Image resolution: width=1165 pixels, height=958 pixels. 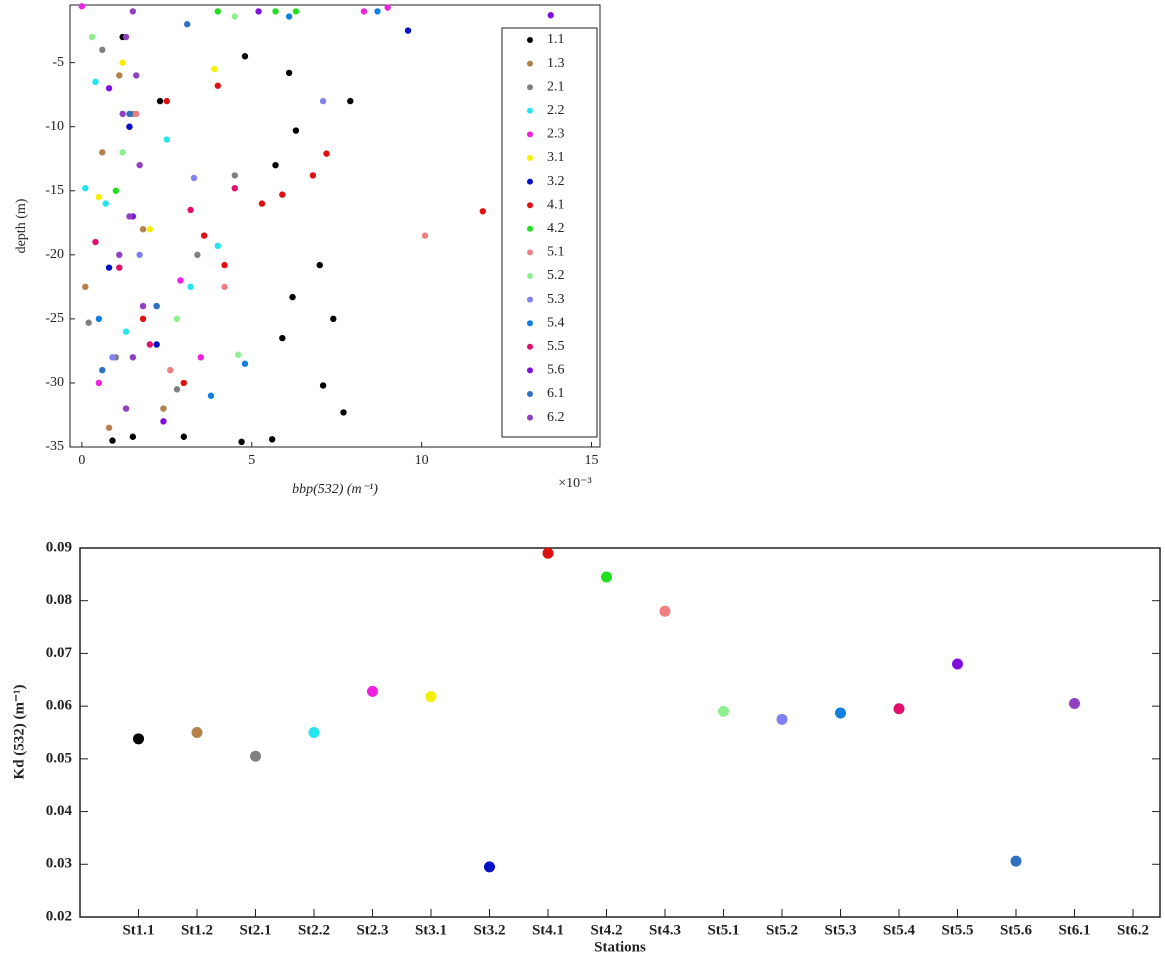 I want to click on legend-label: 5.2, so click(x=556, y=275).